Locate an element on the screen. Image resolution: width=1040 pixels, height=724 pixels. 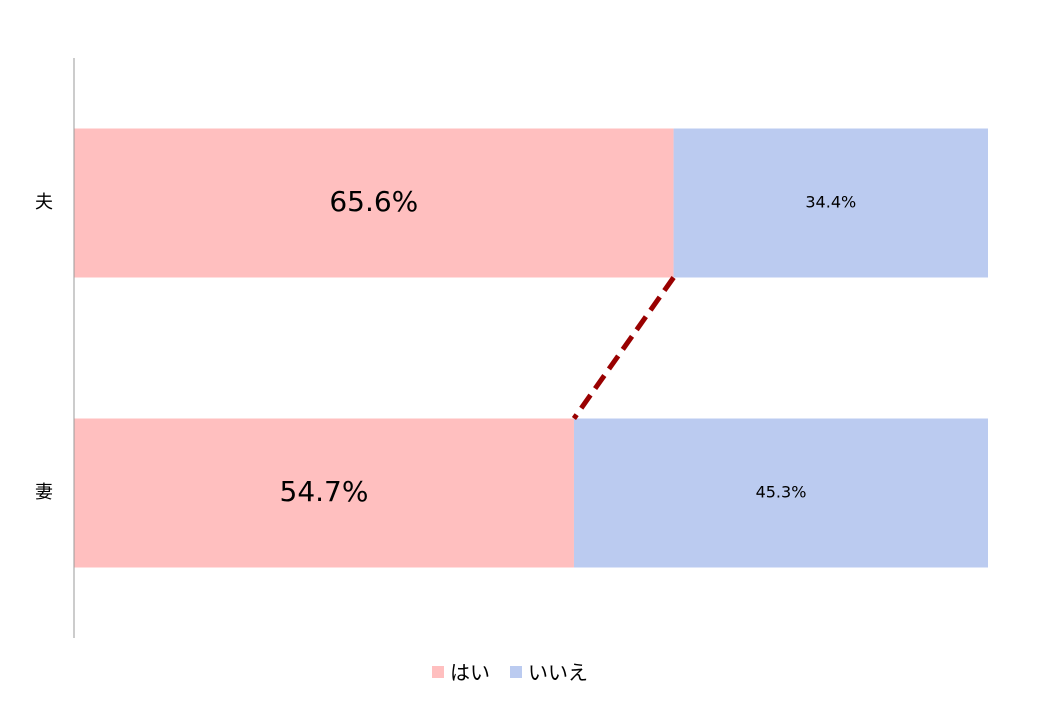
y-tick-label: 夫 is located at coordinates (44, 202).